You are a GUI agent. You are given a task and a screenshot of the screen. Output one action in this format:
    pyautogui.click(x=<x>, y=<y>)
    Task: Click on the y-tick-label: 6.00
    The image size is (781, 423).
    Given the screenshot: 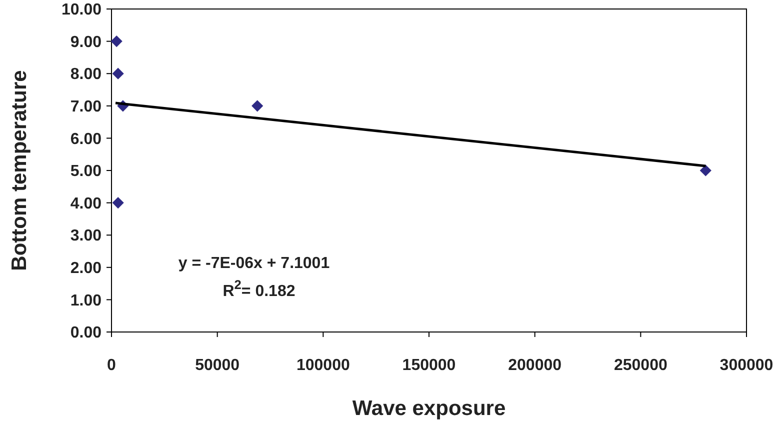 What is the action you would take?
    pyautogui.click(x=86, y=139)
    